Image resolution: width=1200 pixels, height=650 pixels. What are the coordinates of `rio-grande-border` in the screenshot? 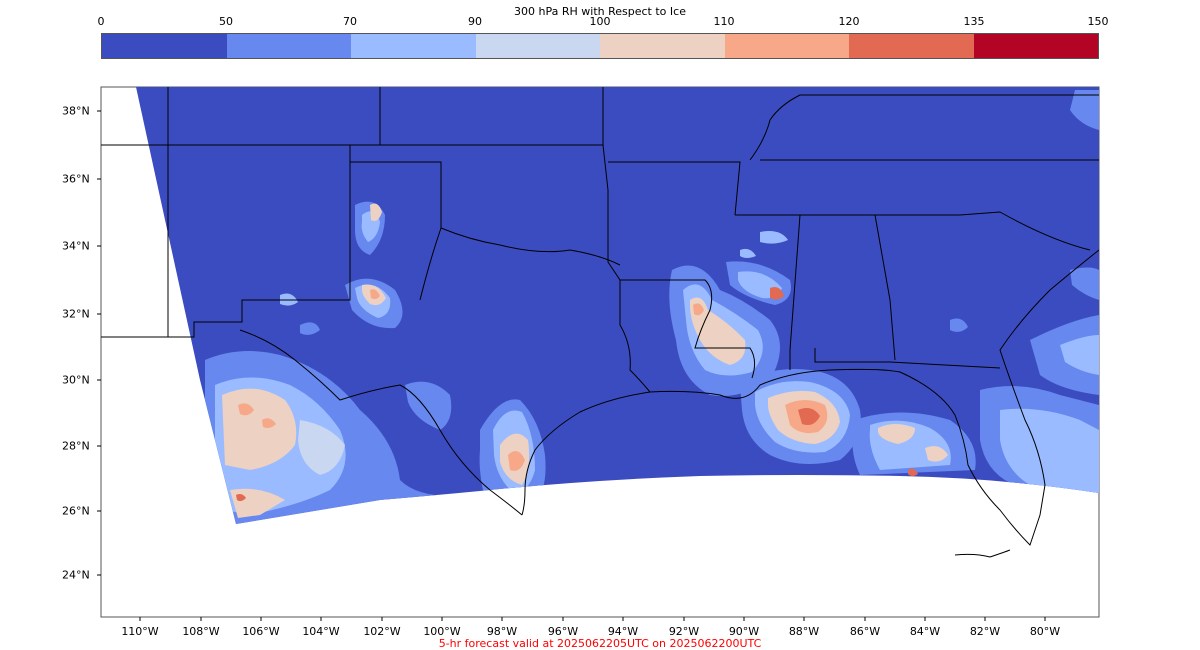 It's located at (381, 422).